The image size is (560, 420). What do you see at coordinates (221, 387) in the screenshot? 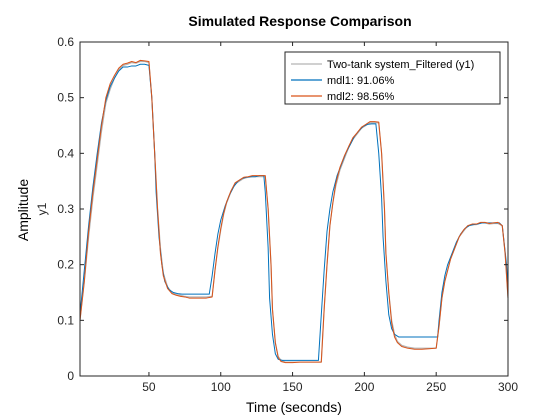
I see `x-tick-label: 100` at bounding box center [221, 387].